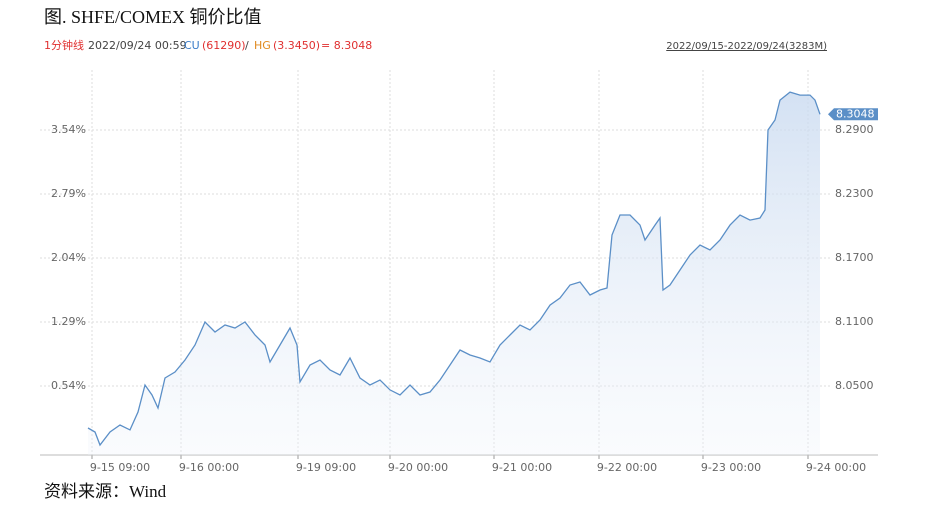 This screenshot has width=941, height=521. I want to click on x-tick-label: 9-16 00:00, so click(209, 467).